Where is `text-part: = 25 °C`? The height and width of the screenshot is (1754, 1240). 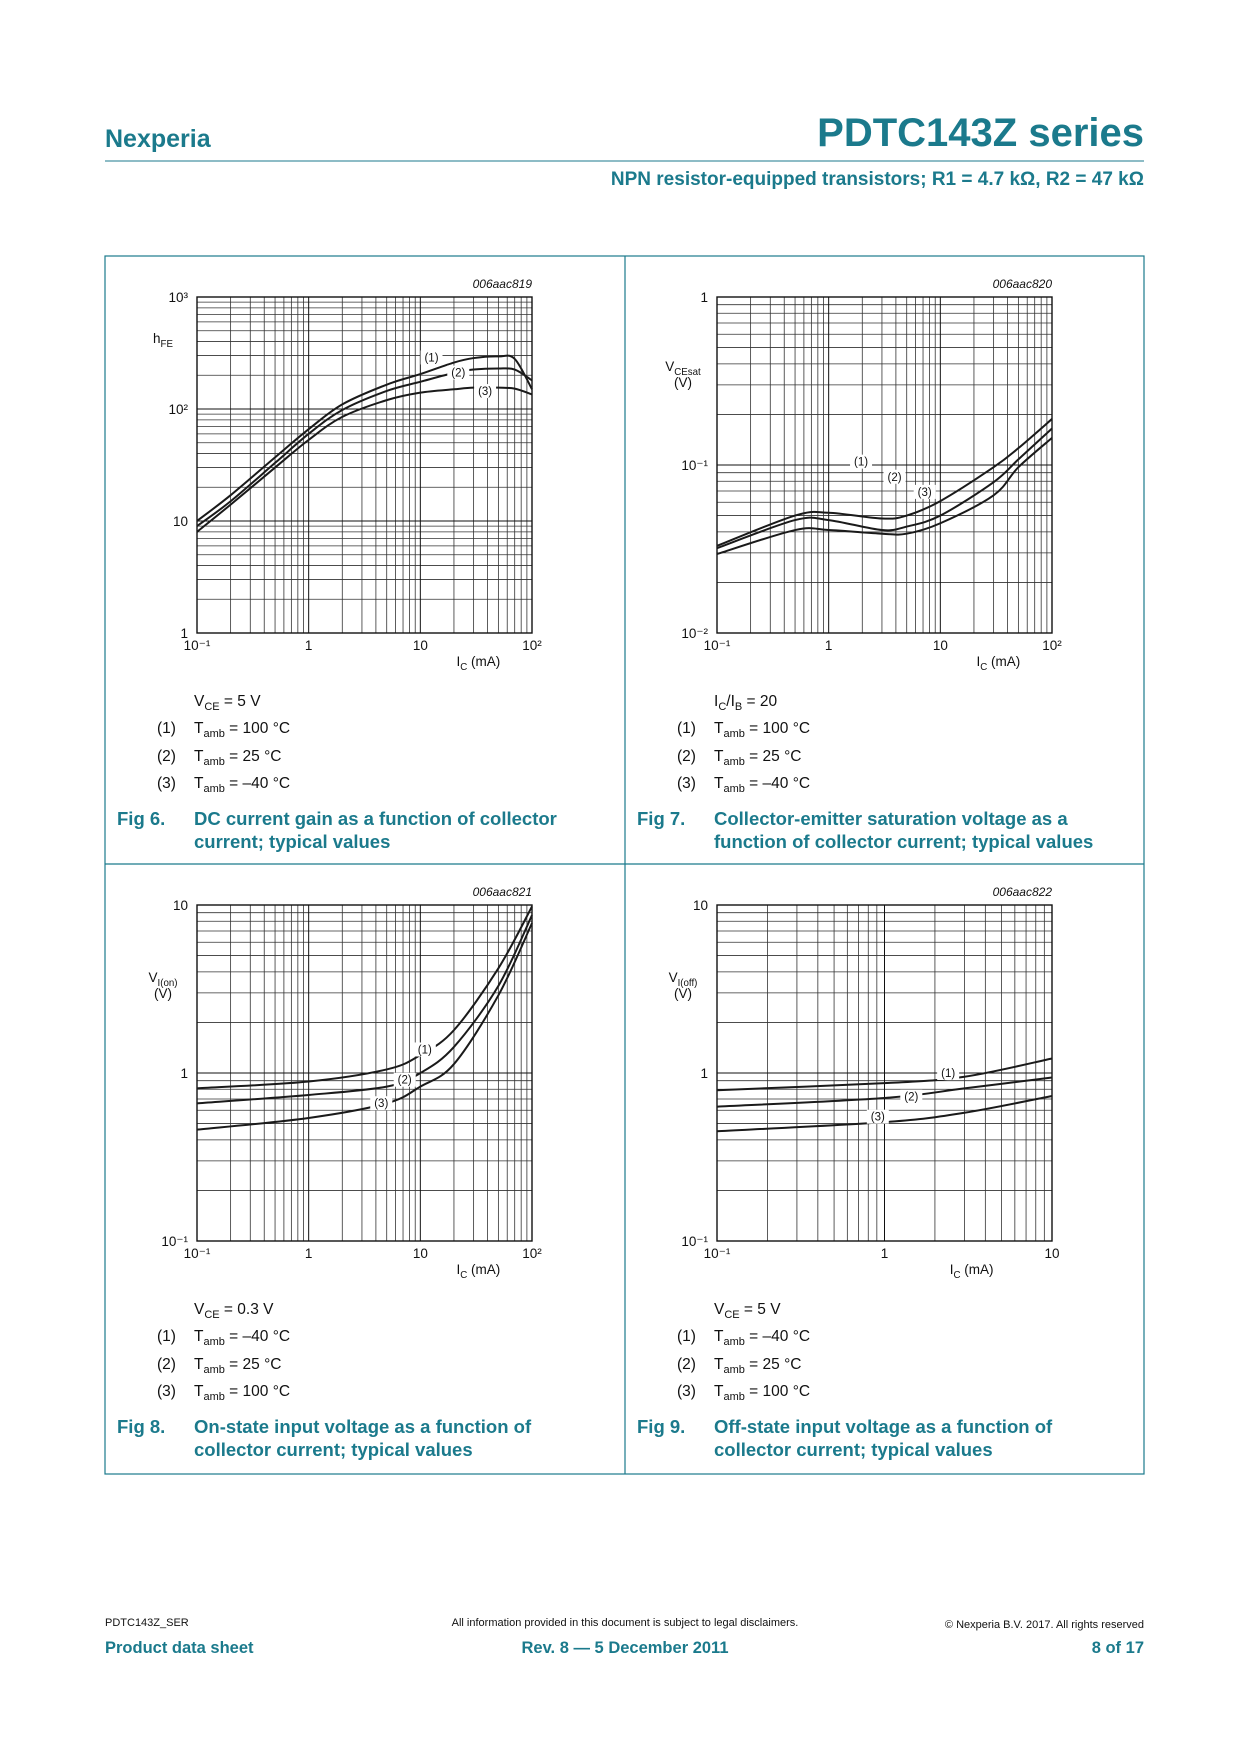 text-part: = 25 °C is located at coordinates (253, 756).